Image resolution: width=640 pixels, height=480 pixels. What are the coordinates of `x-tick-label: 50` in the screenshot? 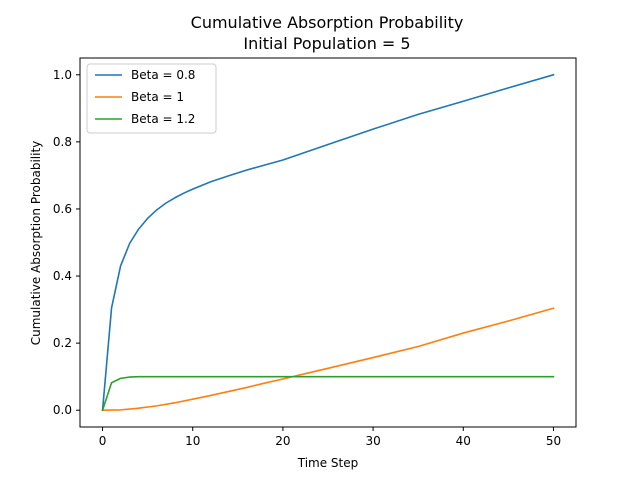 It's located at (553, 441).